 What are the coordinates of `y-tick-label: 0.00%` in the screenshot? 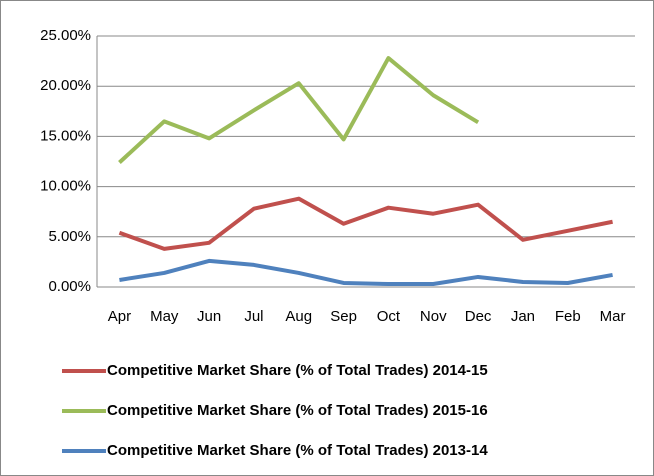 It's located at (69, 286).